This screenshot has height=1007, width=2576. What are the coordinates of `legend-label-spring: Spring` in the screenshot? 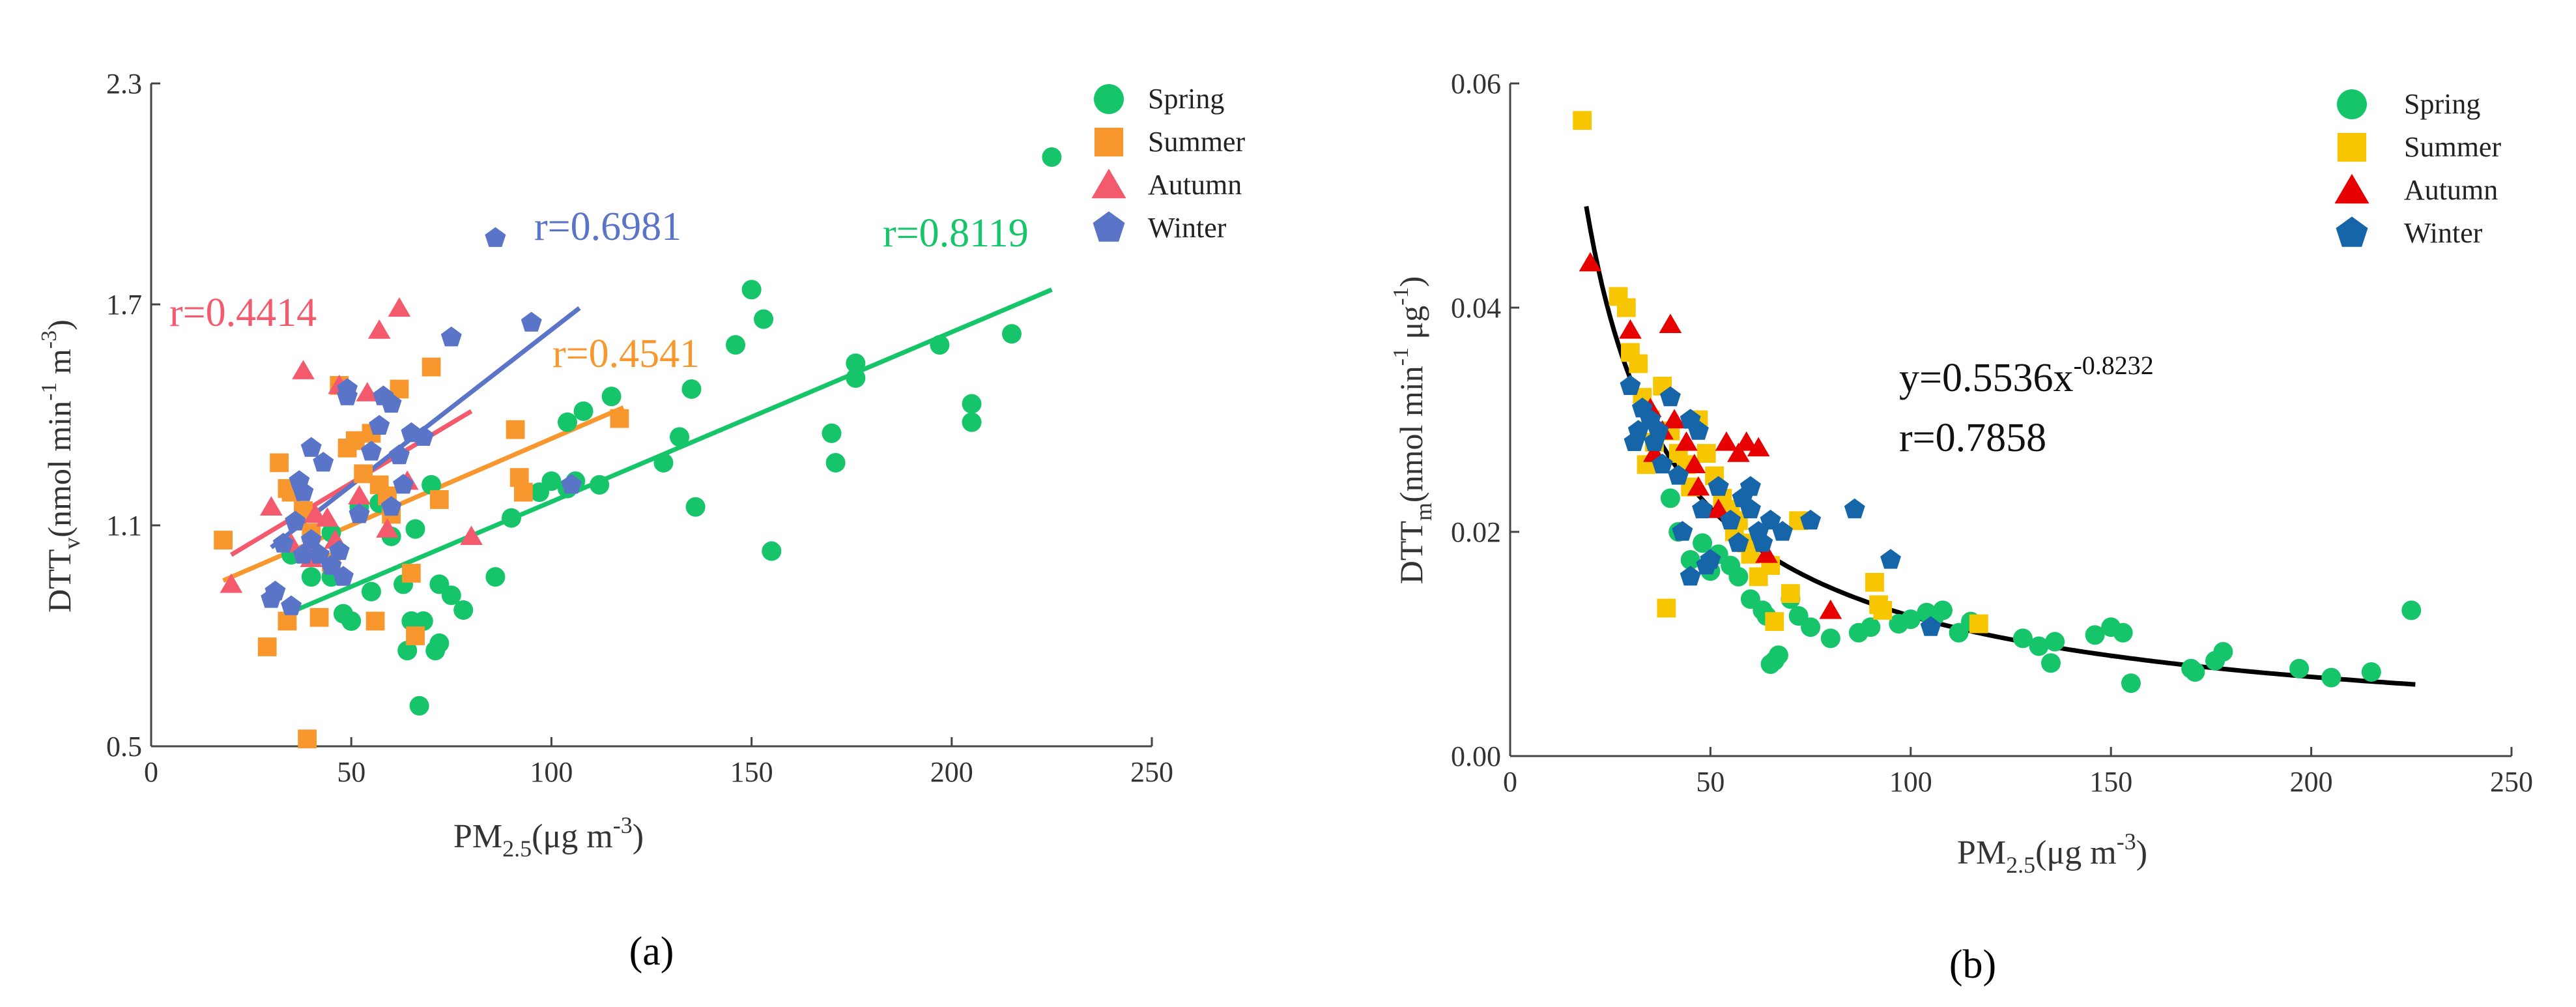 It's located at (1186, 99).